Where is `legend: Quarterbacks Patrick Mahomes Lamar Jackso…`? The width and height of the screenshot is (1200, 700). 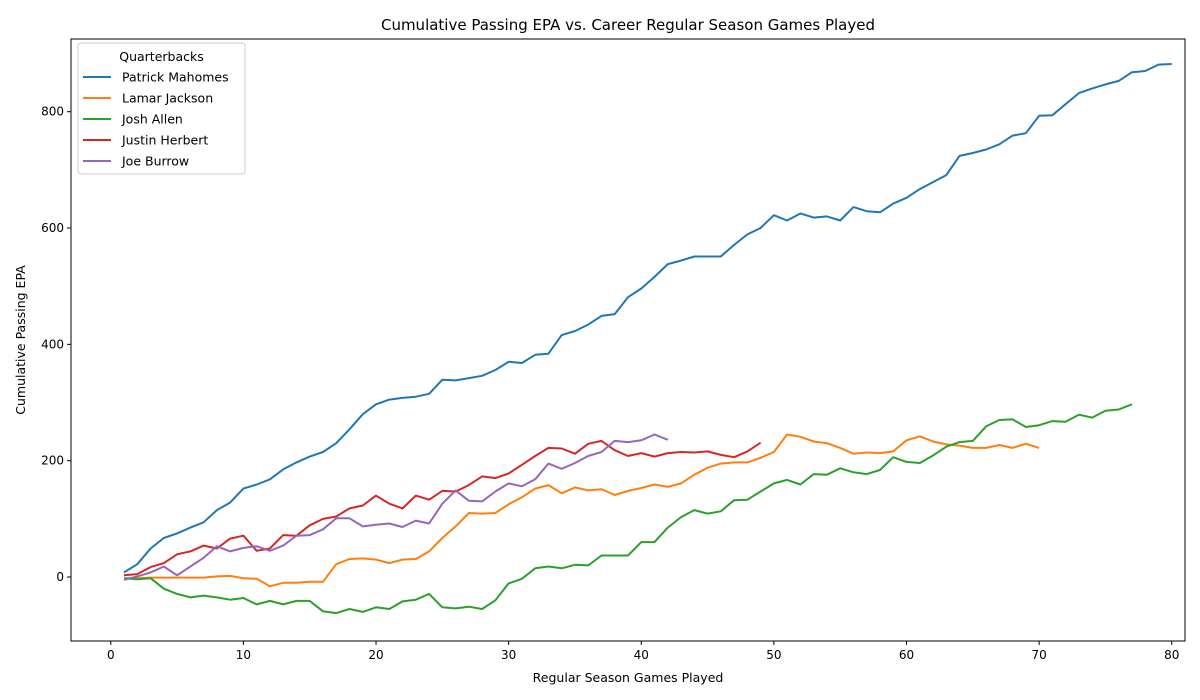 legend: Quarterbacks Patrick Mahomes Lamar Jackso… is located at coordinates (161, 108).